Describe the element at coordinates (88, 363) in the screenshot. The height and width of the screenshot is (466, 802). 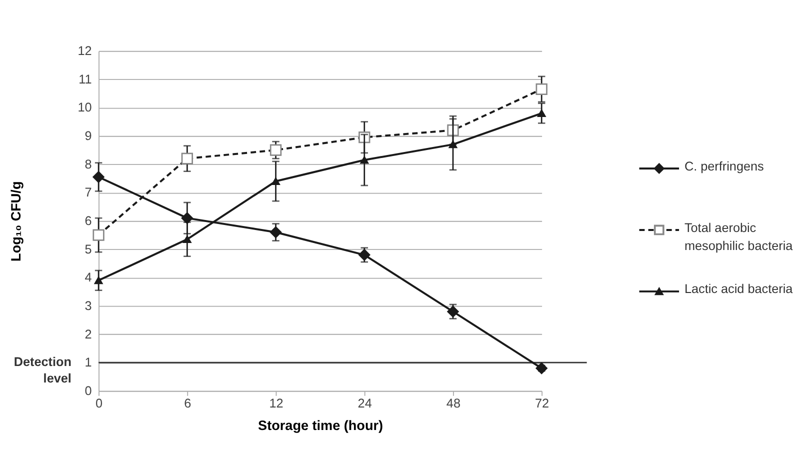
I see `y-tick-label: 1` at that location.